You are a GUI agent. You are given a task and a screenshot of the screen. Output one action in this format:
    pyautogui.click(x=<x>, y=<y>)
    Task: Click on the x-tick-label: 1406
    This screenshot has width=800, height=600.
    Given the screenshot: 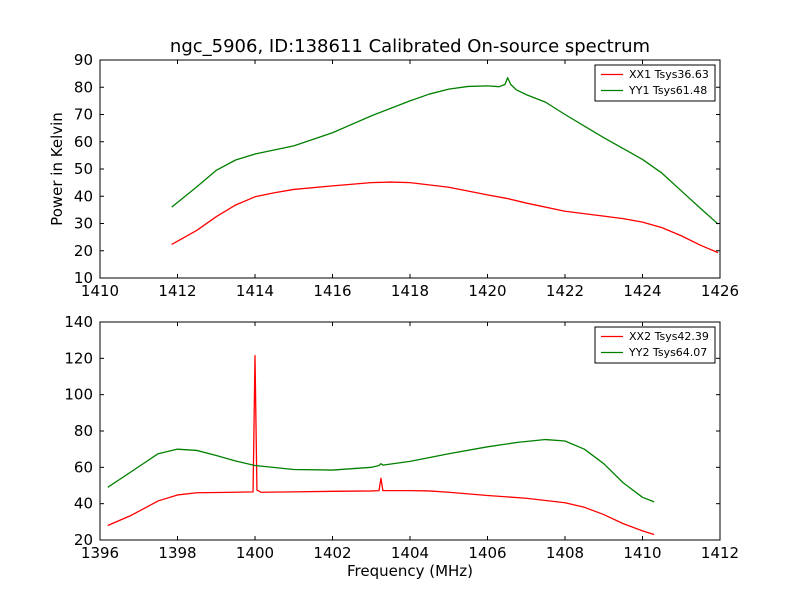 What is the action you would take?
    pyautogui.click(x=487, y=553)
    